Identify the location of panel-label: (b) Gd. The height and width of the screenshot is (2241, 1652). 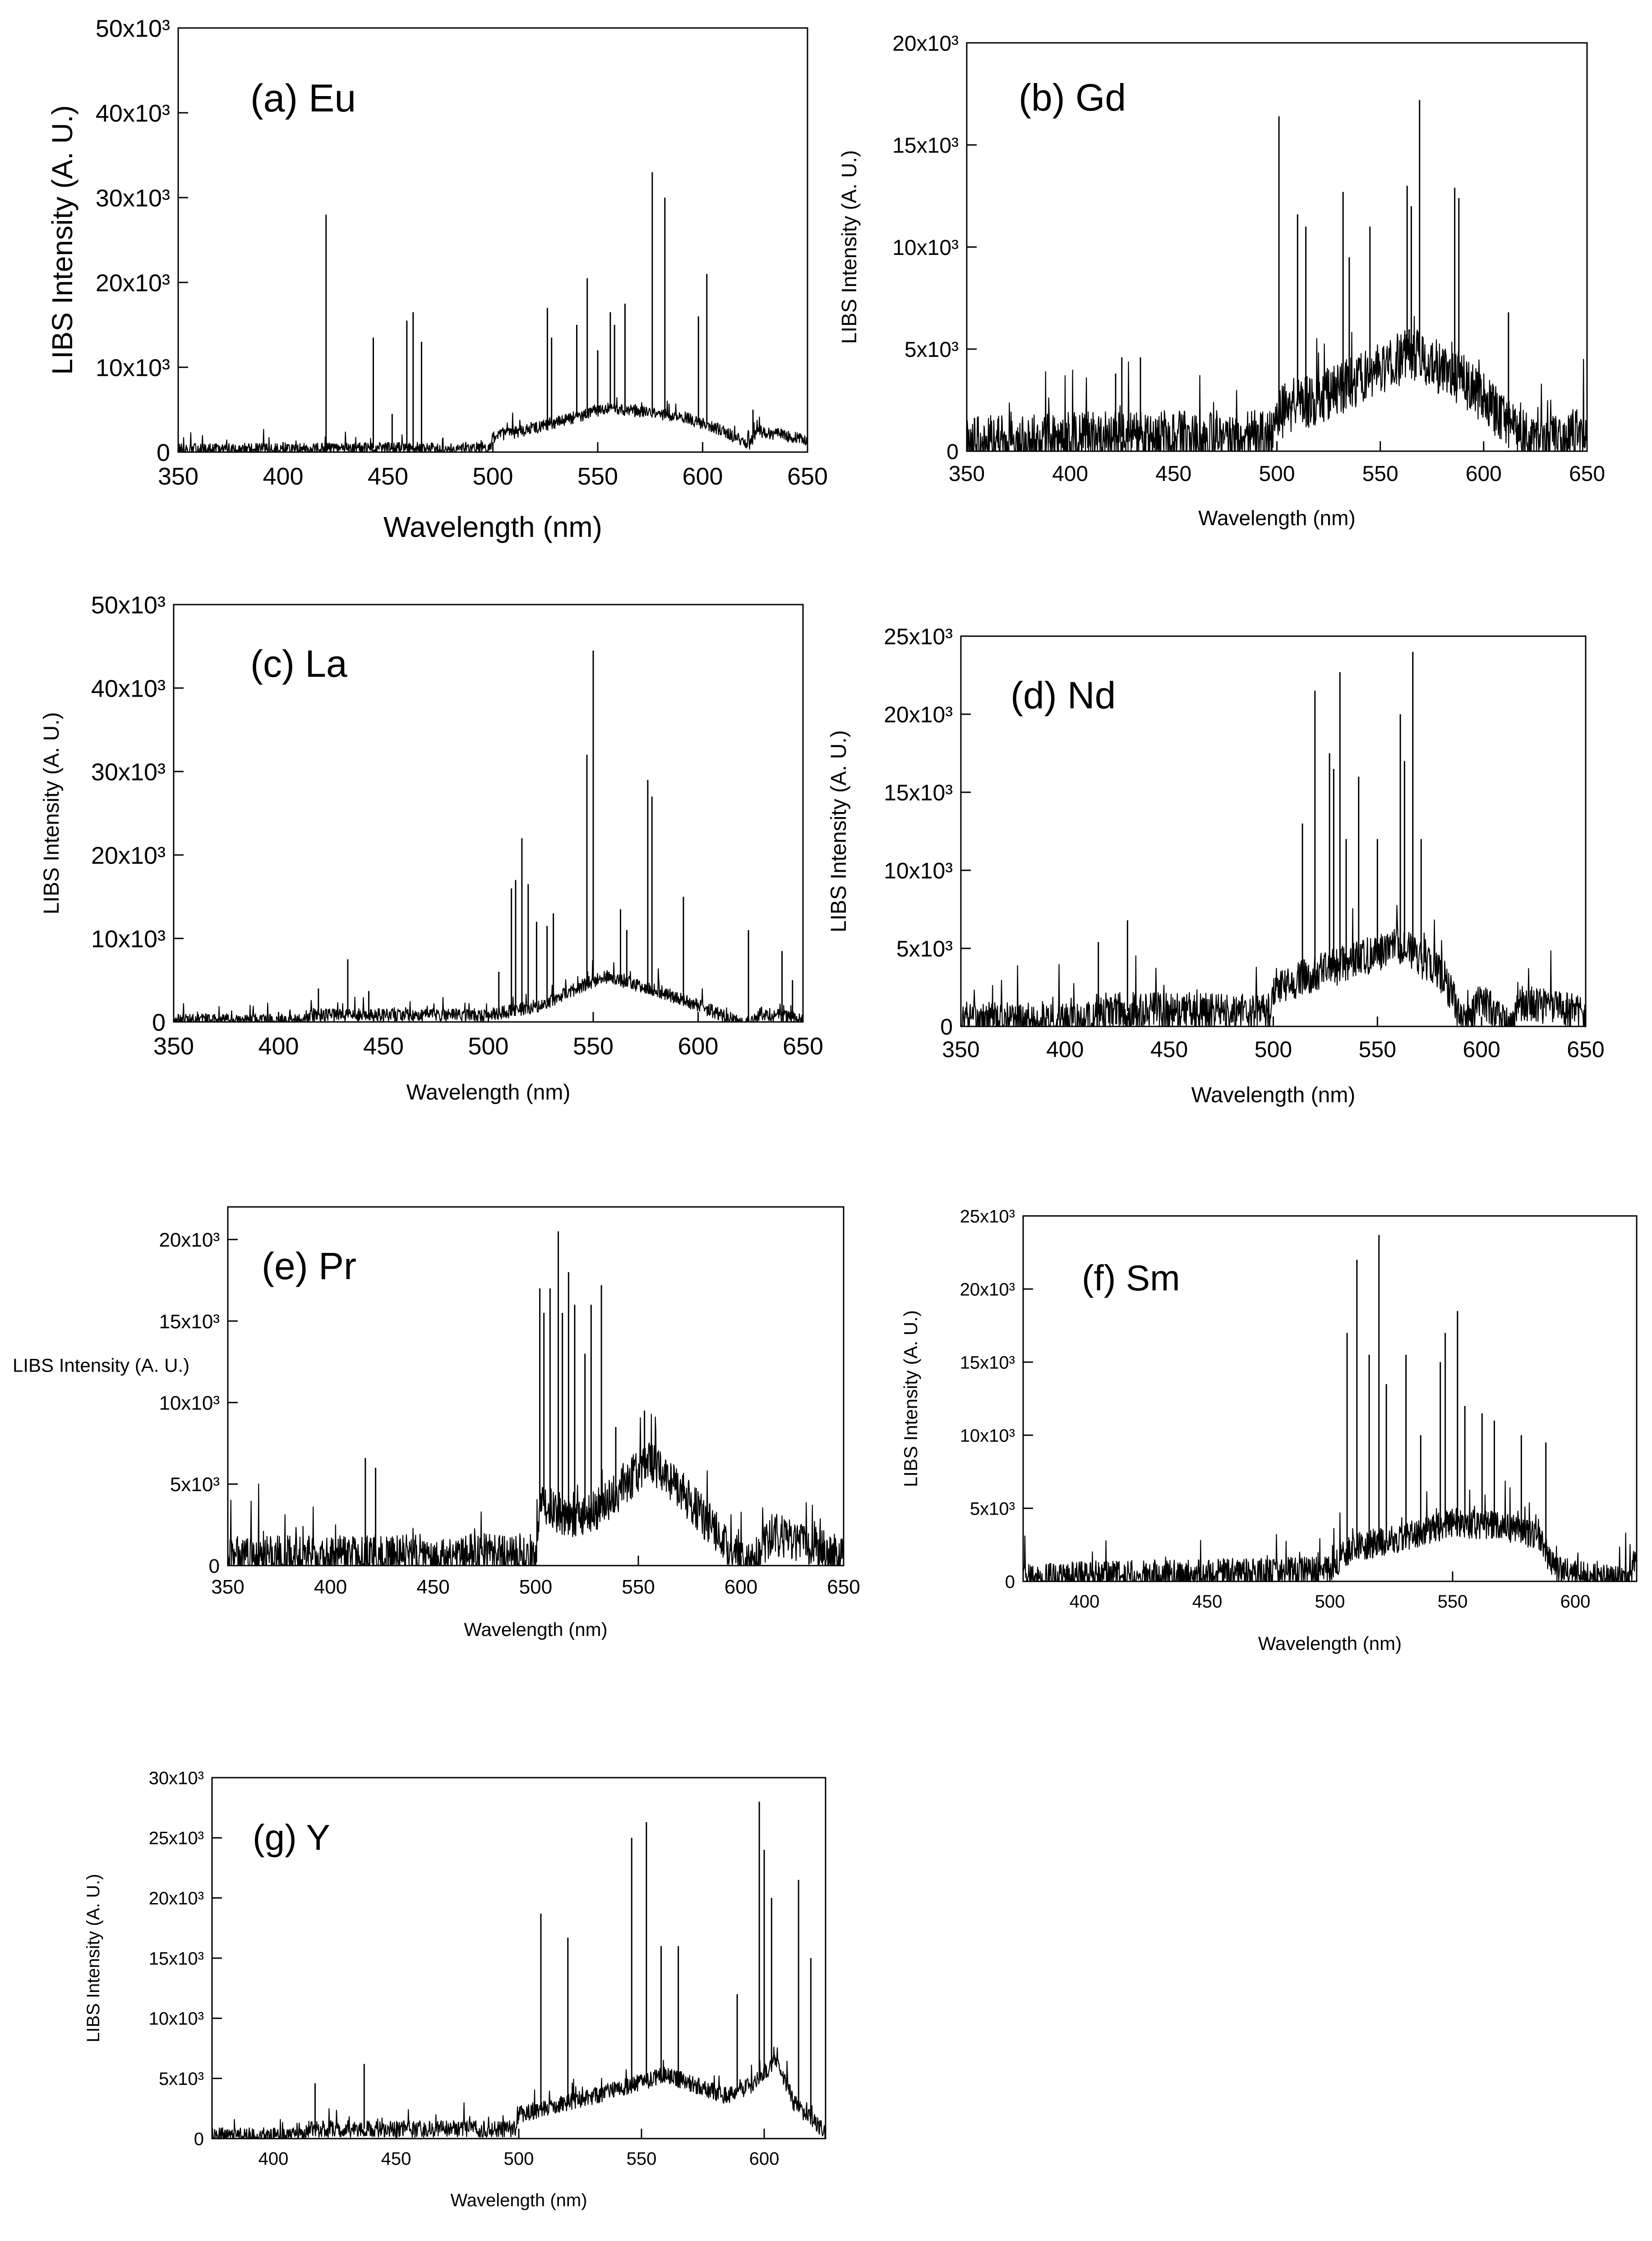
(1072, 98).